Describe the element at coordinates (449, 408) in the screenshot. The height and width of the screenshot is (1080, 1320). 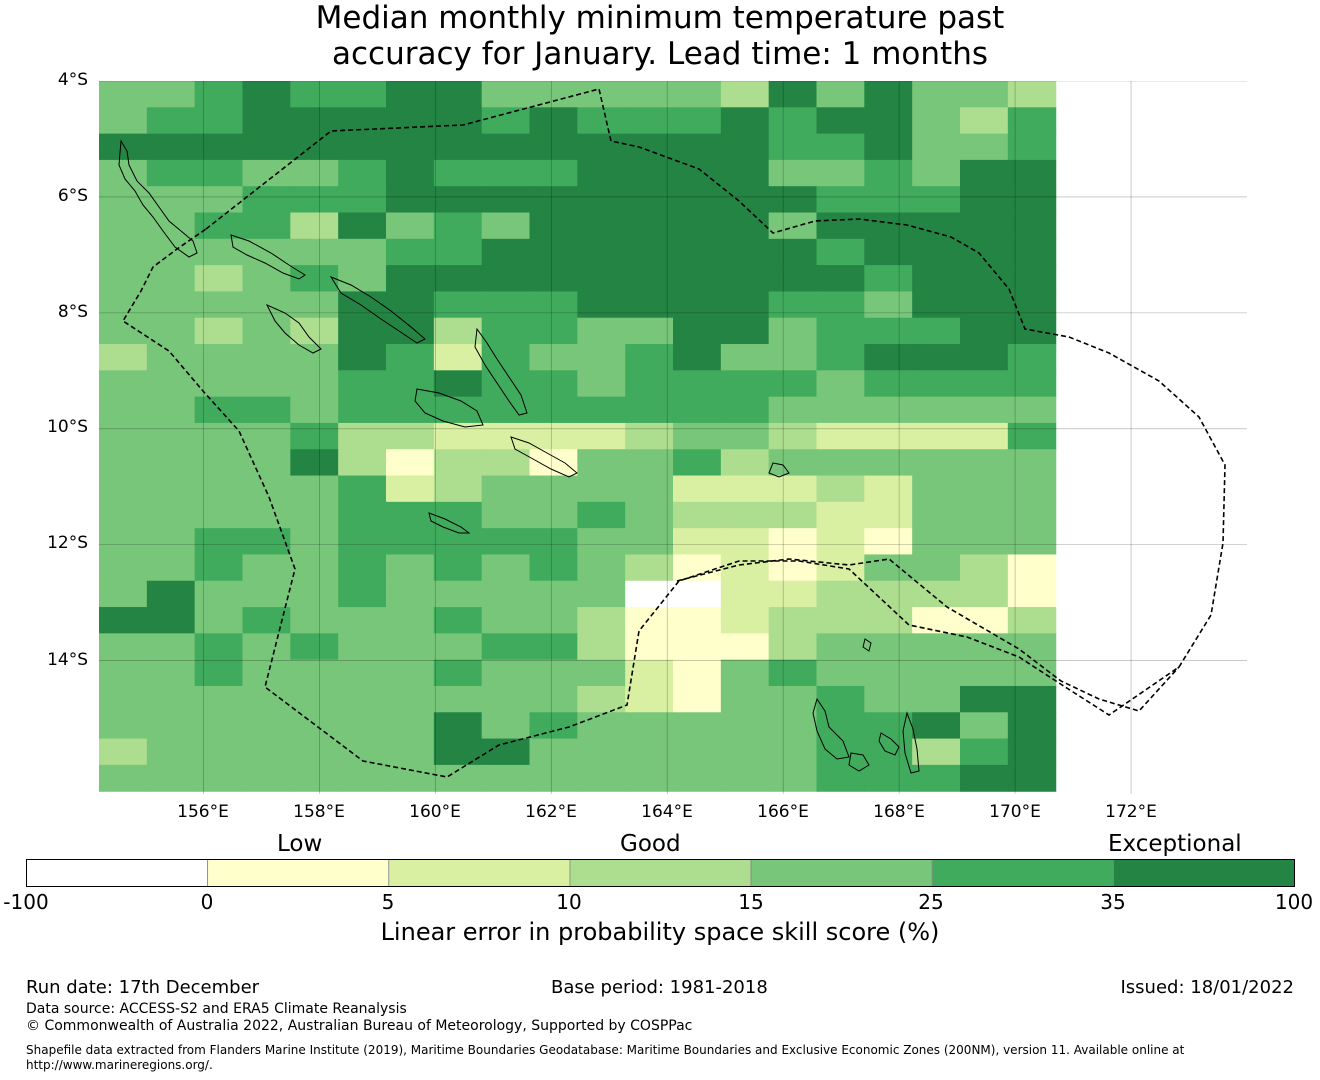
I see `guadalcanal-island` at that location.